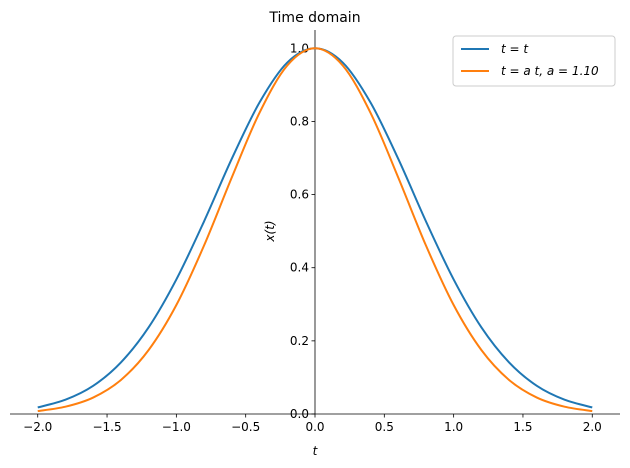  What do you see at coordinates (522, 427) in the screenshot?
I see `x-tick-label: 1.5` at bounding box center [522, 427].